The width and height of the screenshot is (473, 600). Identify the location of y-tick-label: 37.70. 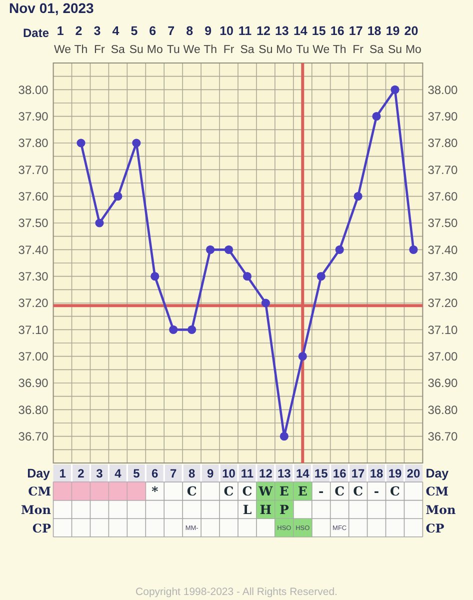
(33, 169).